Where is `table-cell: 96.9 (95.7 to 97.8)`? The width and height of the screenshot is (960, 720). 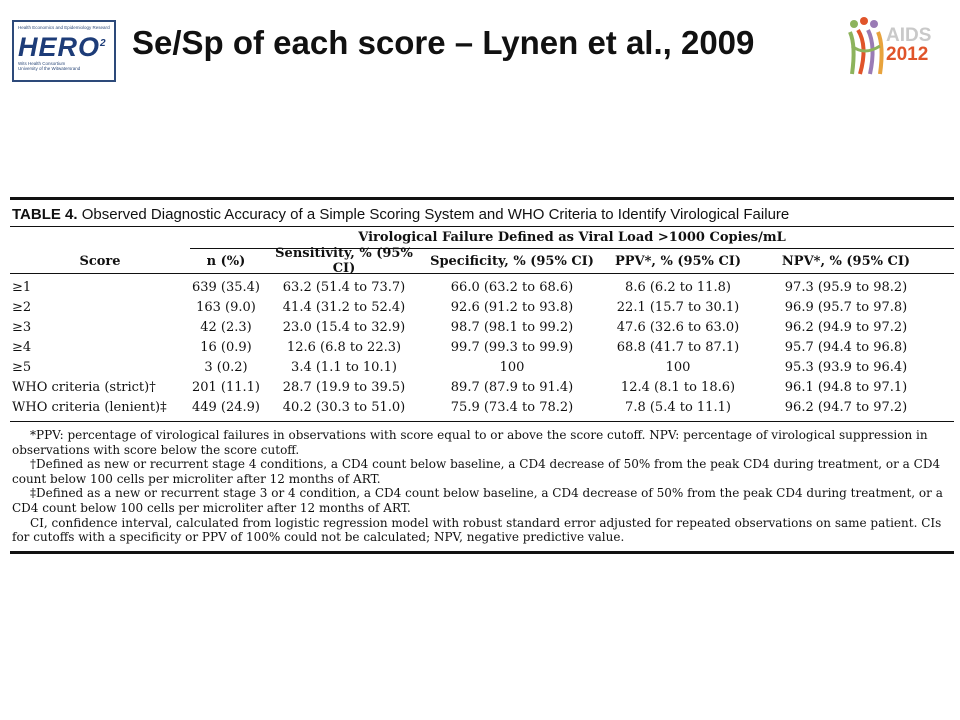
table-cell: 96.9 (95.7 to 97.8) is located at coordinates (846, 307).